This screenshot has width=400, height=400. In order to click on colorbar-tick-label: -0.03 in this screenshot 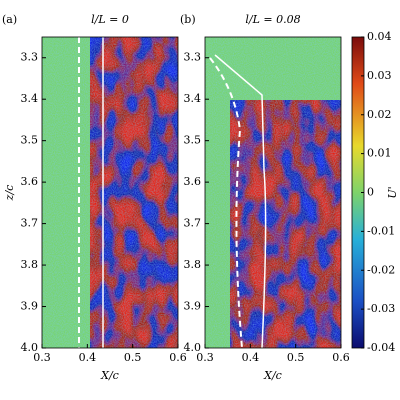, I will do `click(381, 308)`.